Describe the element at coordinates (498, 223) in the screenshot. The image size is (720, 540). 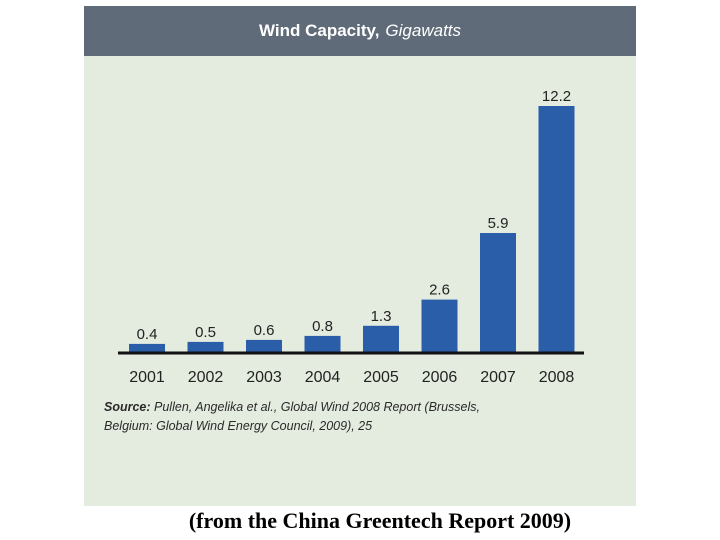
I see `value-label-2007: 5.9` at that location.